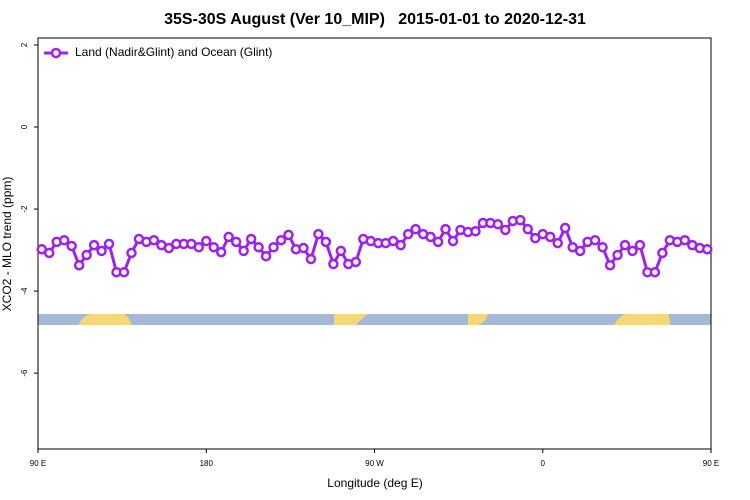 This screenshot has height=500, width=750. I want to click on x-tick-label: 90 W, so click(374, 463).